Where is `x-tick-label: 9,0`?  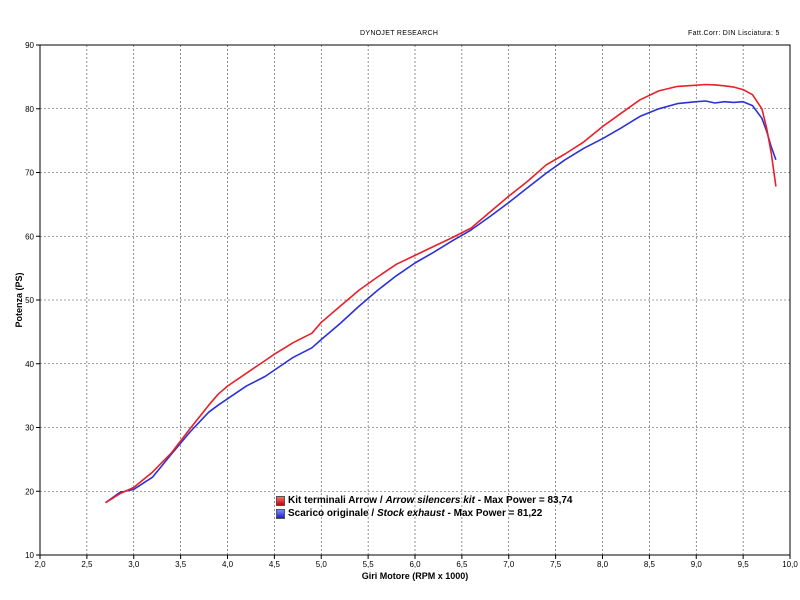
x-tick-label: 9,0 is located at coordinates (697, 564).